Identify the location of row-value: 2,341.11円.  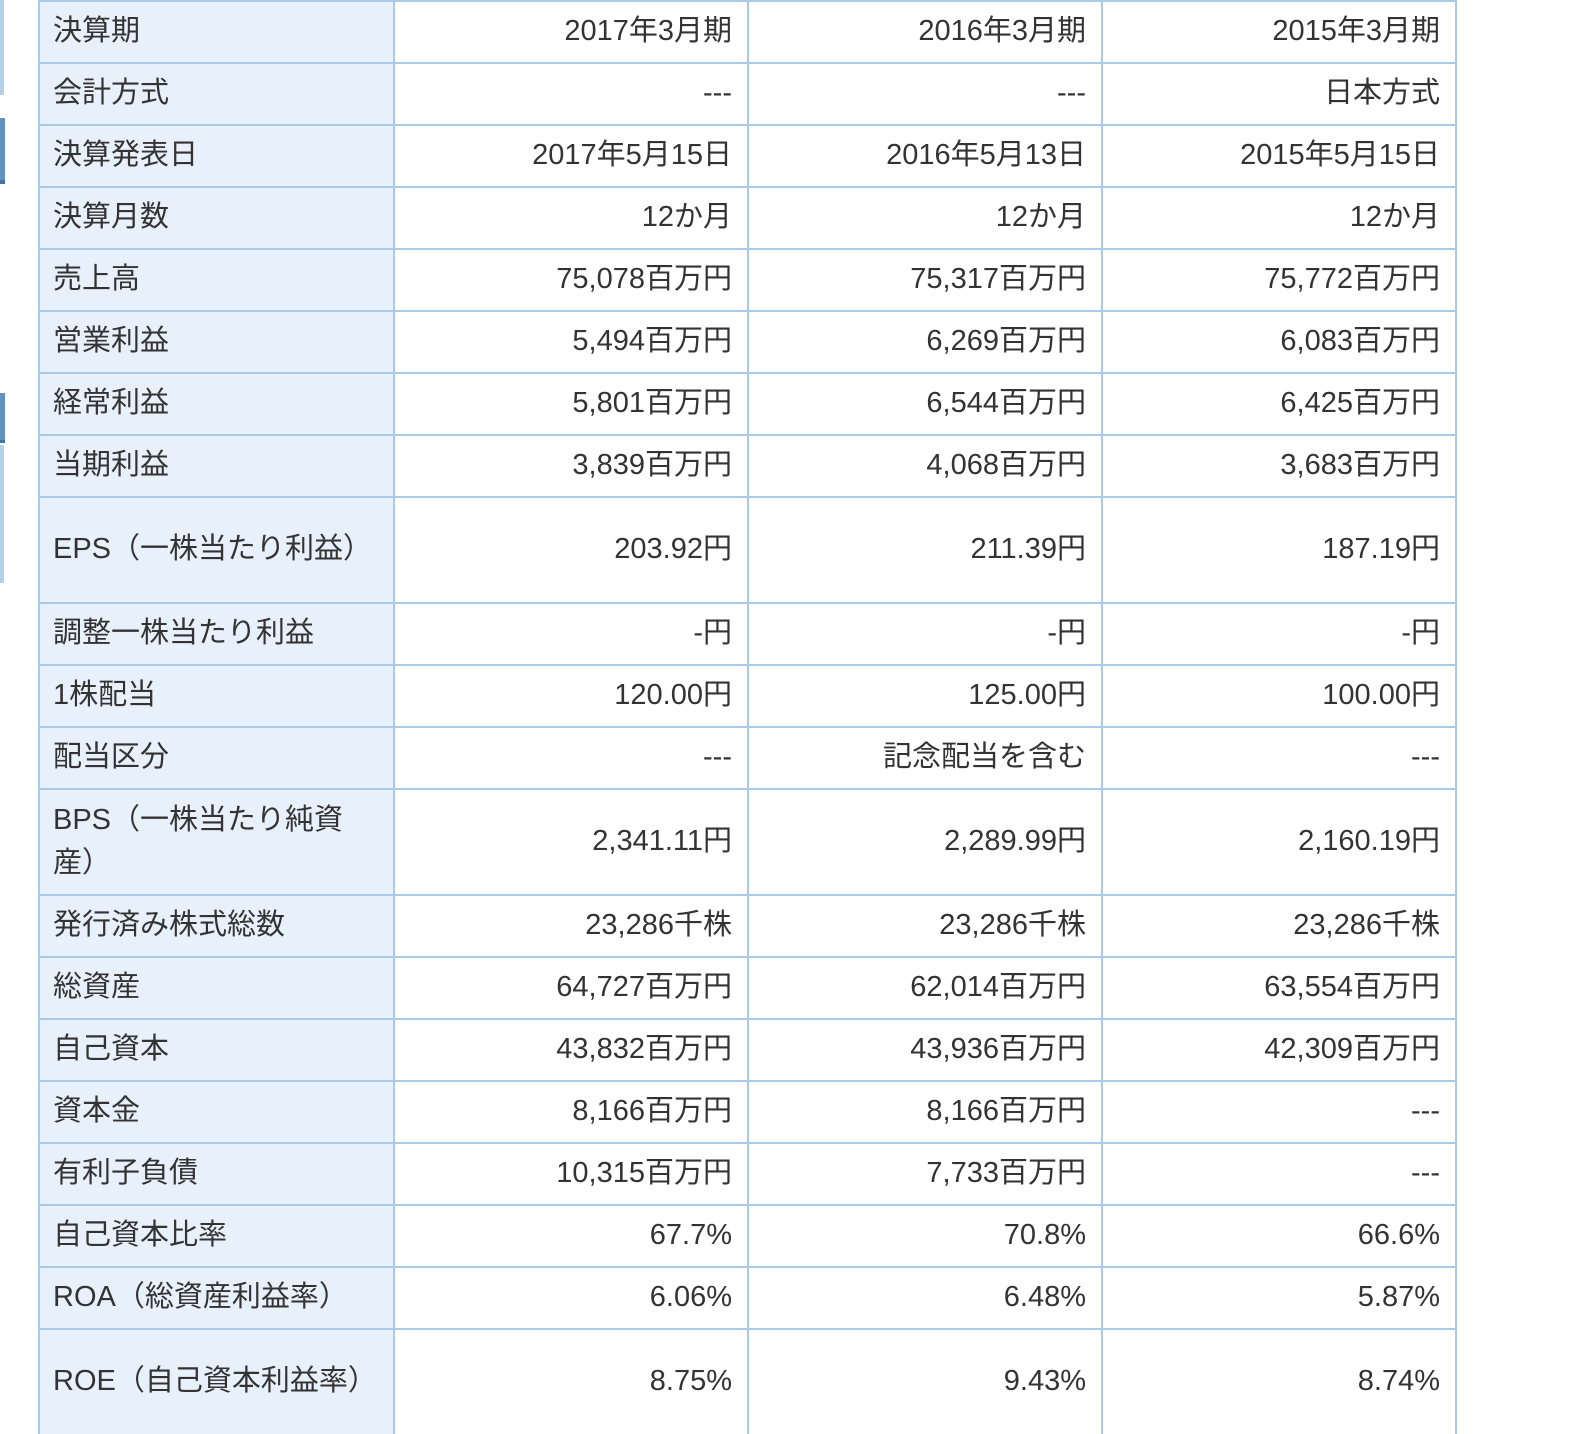
(571, 842).